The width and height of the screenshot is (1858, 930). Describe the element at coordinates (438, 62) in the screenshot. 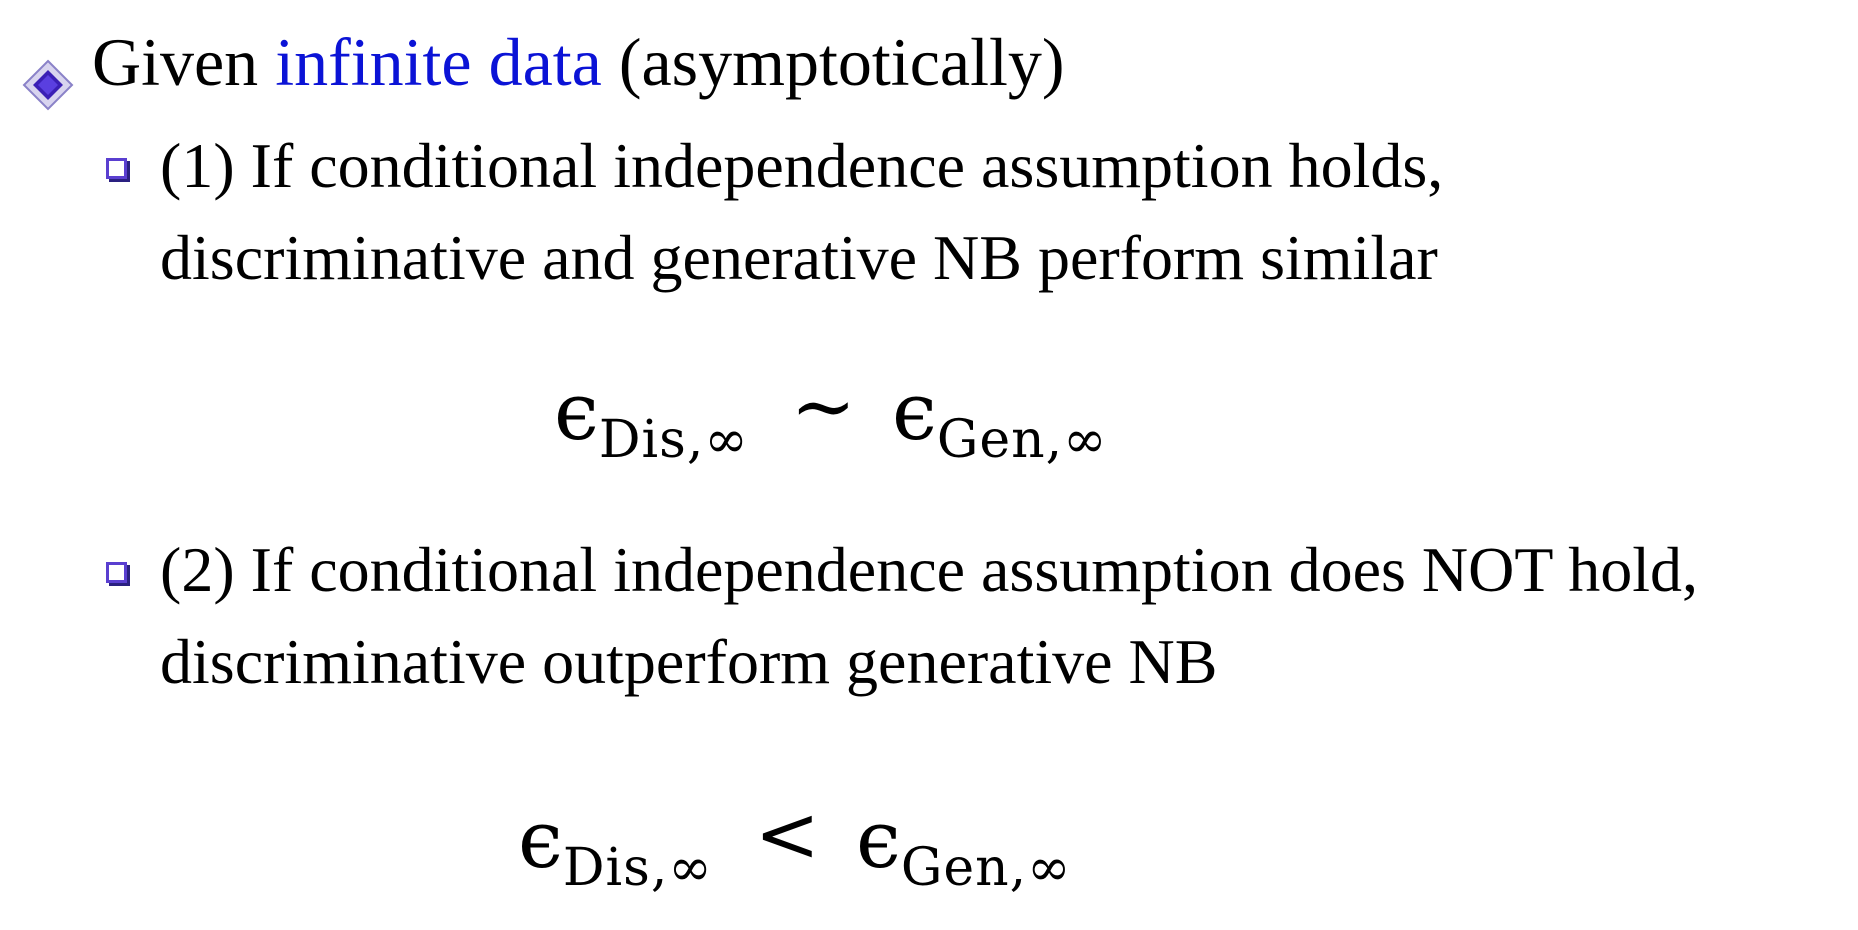

I see `highlight-text: infinite data` at that location.